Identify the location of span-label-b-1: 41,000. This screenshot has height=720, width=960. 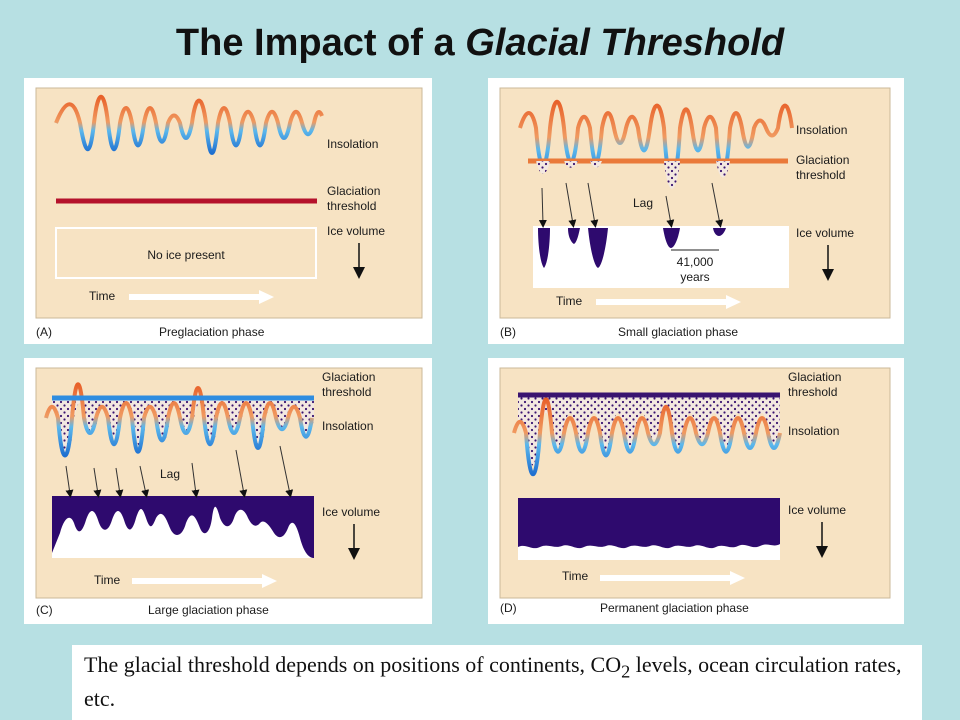
(695, 262).